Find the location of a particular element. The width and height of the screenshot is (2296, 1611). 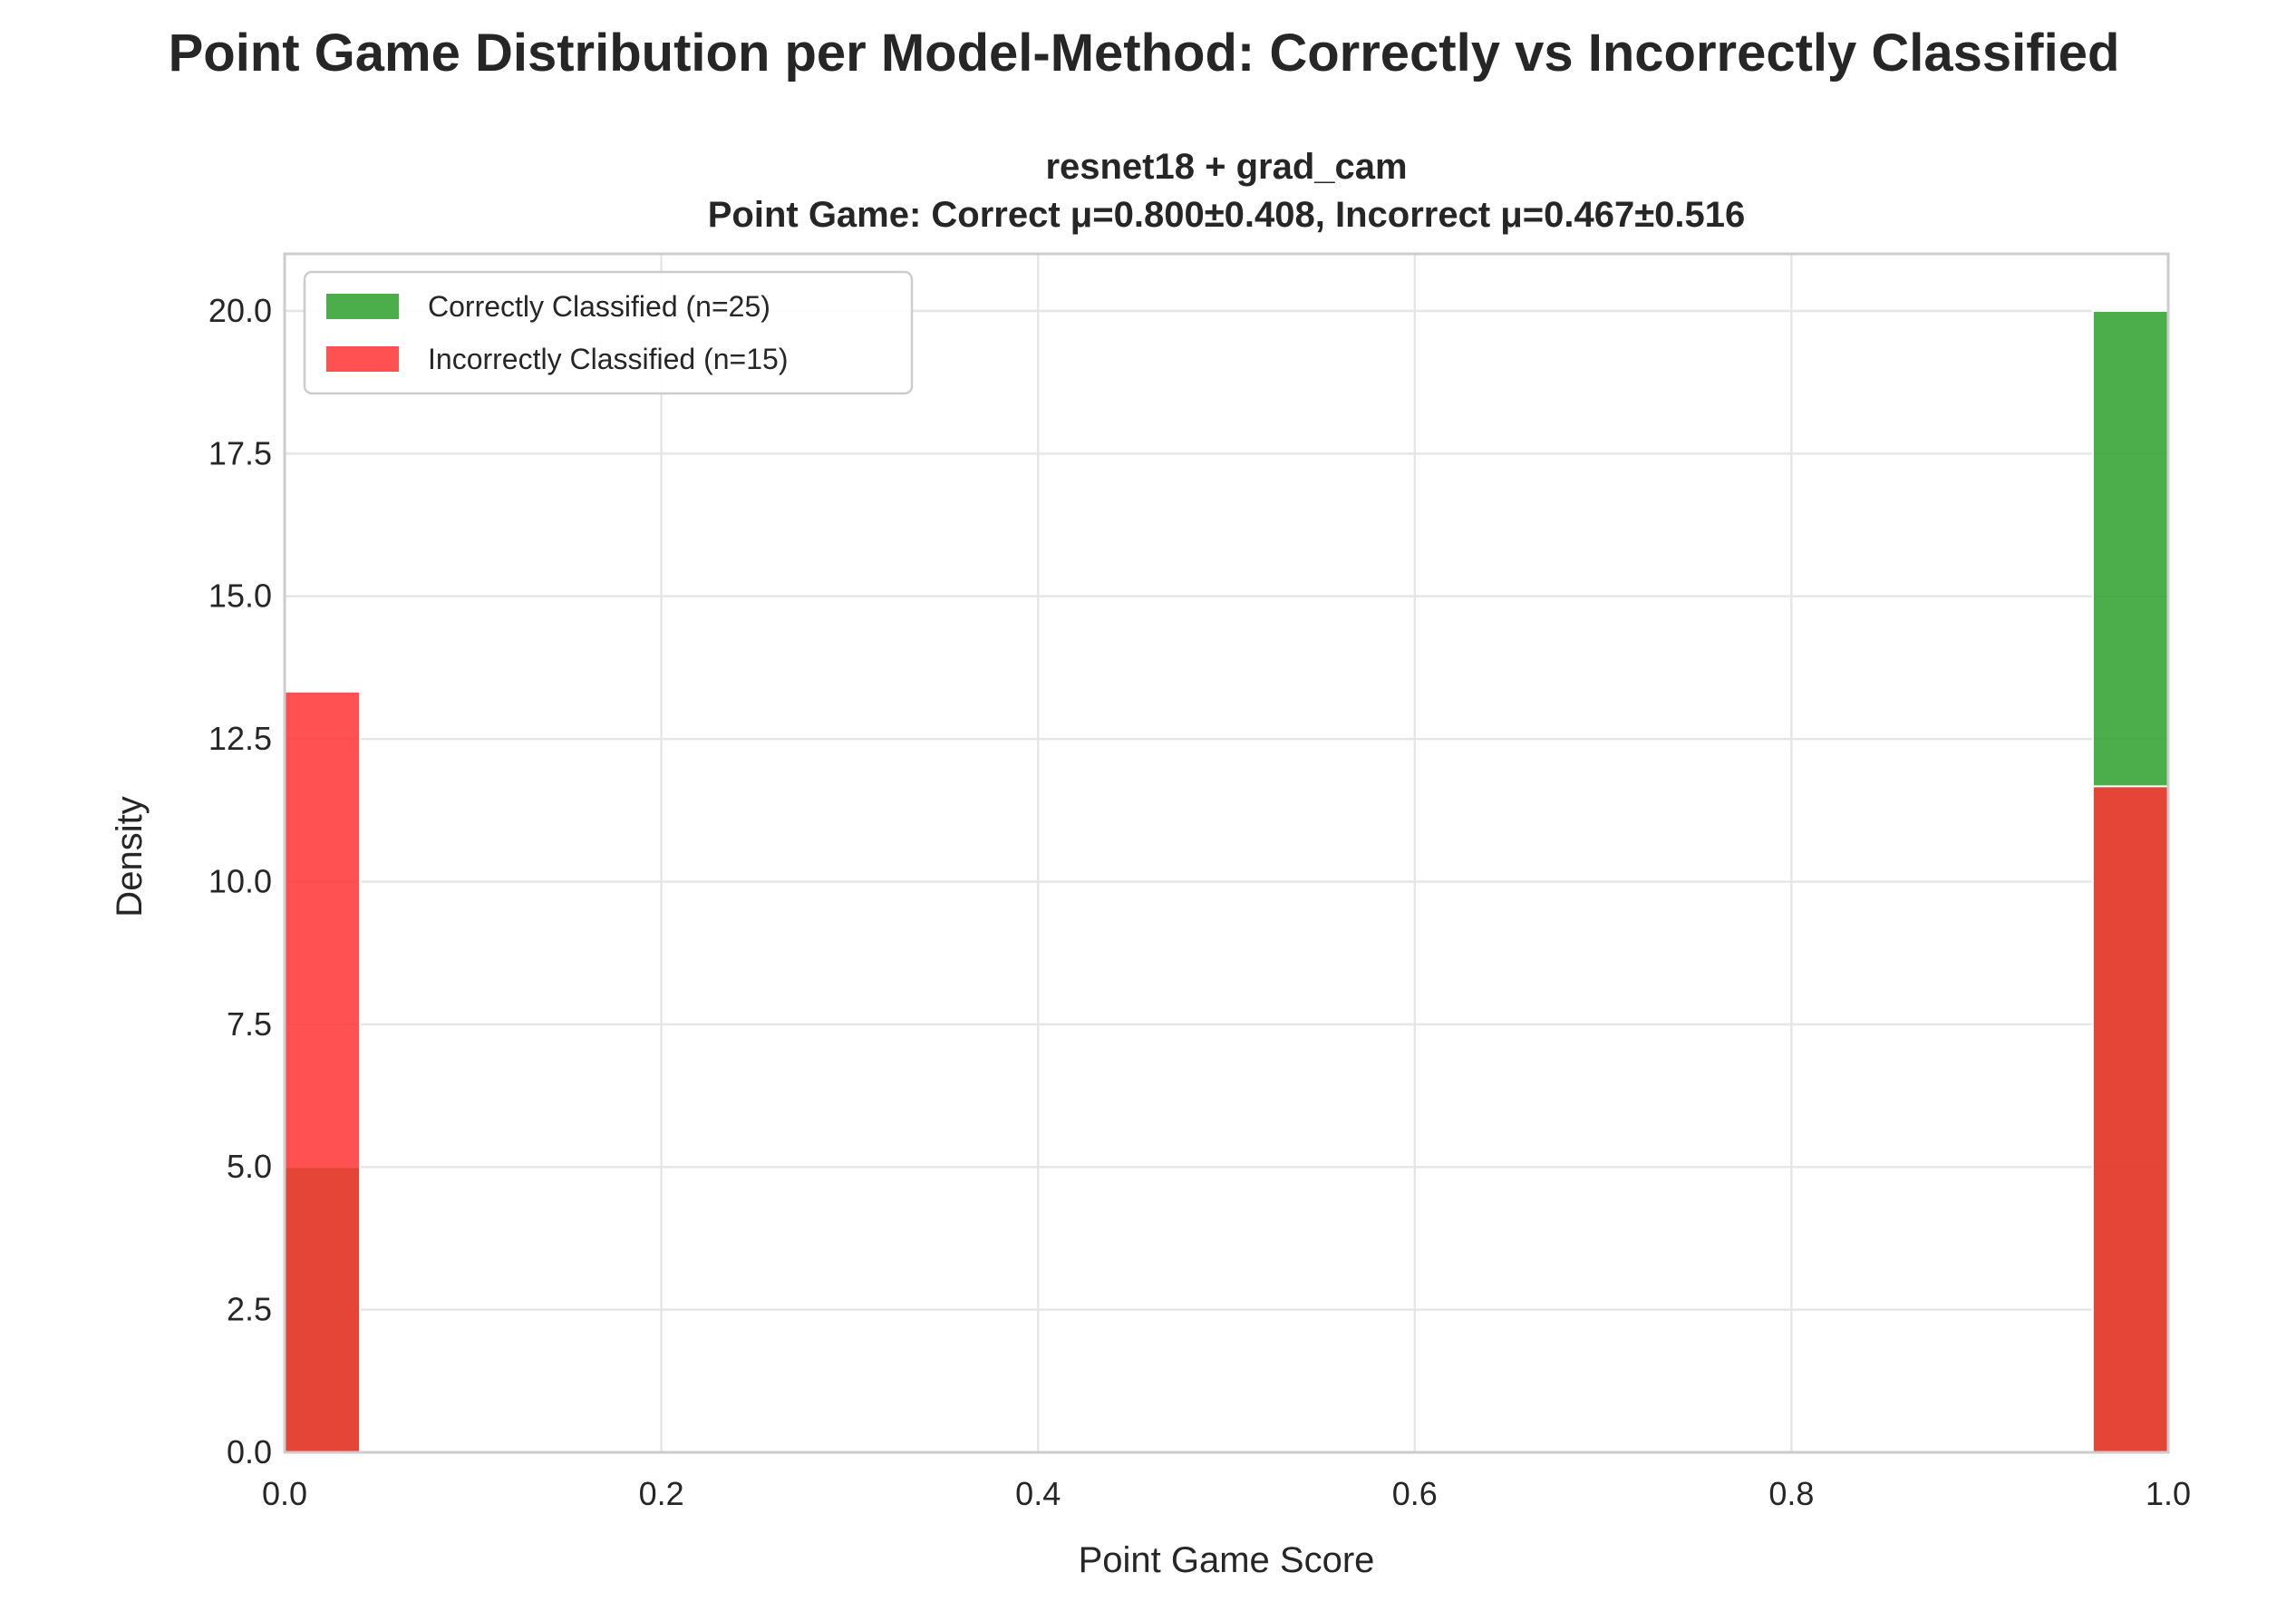

y-tick-label: 5.0 is located at coordinates (249, 1166).